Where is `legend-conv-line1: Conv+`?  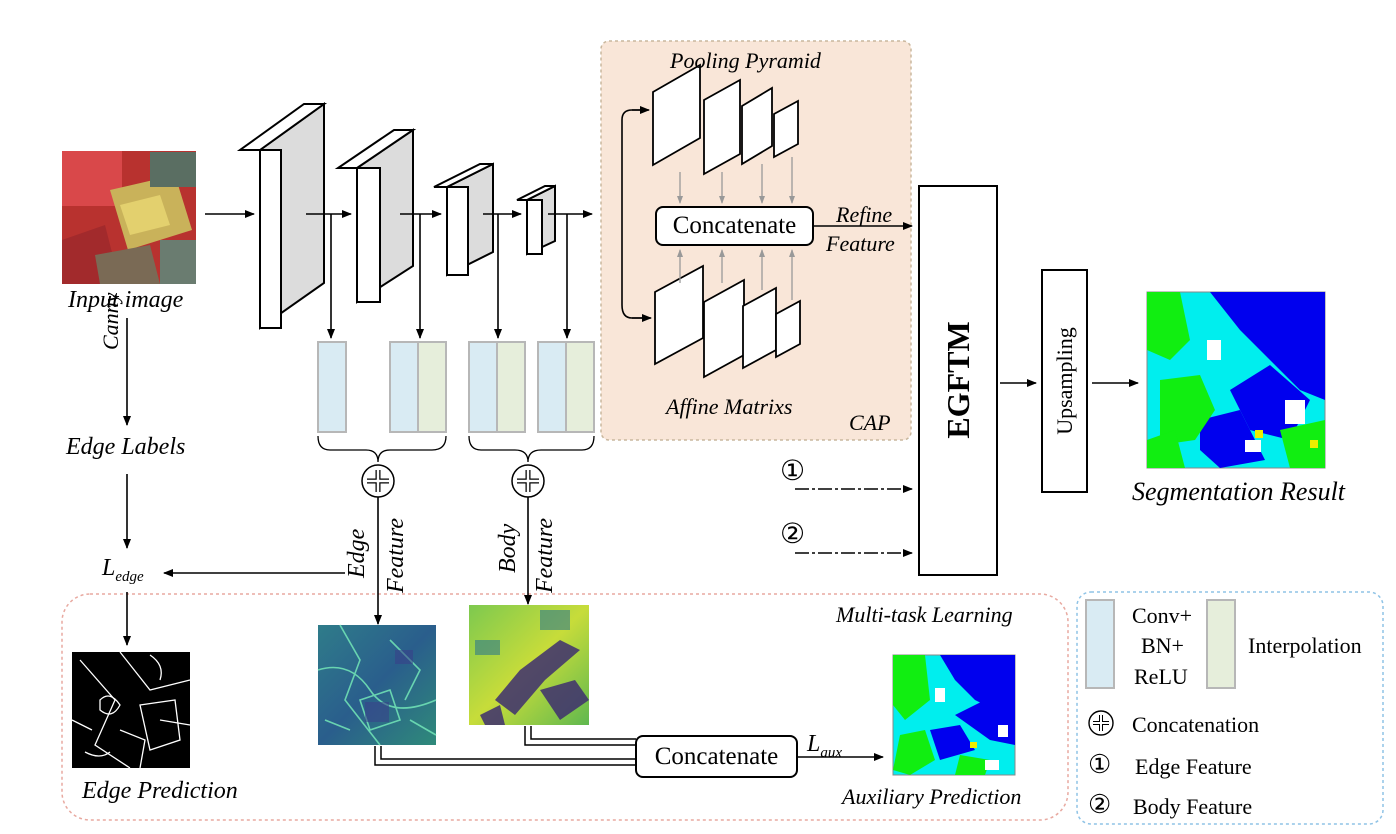
legend-conv-line1: Conv+ is located at coordinates (1162, 615).